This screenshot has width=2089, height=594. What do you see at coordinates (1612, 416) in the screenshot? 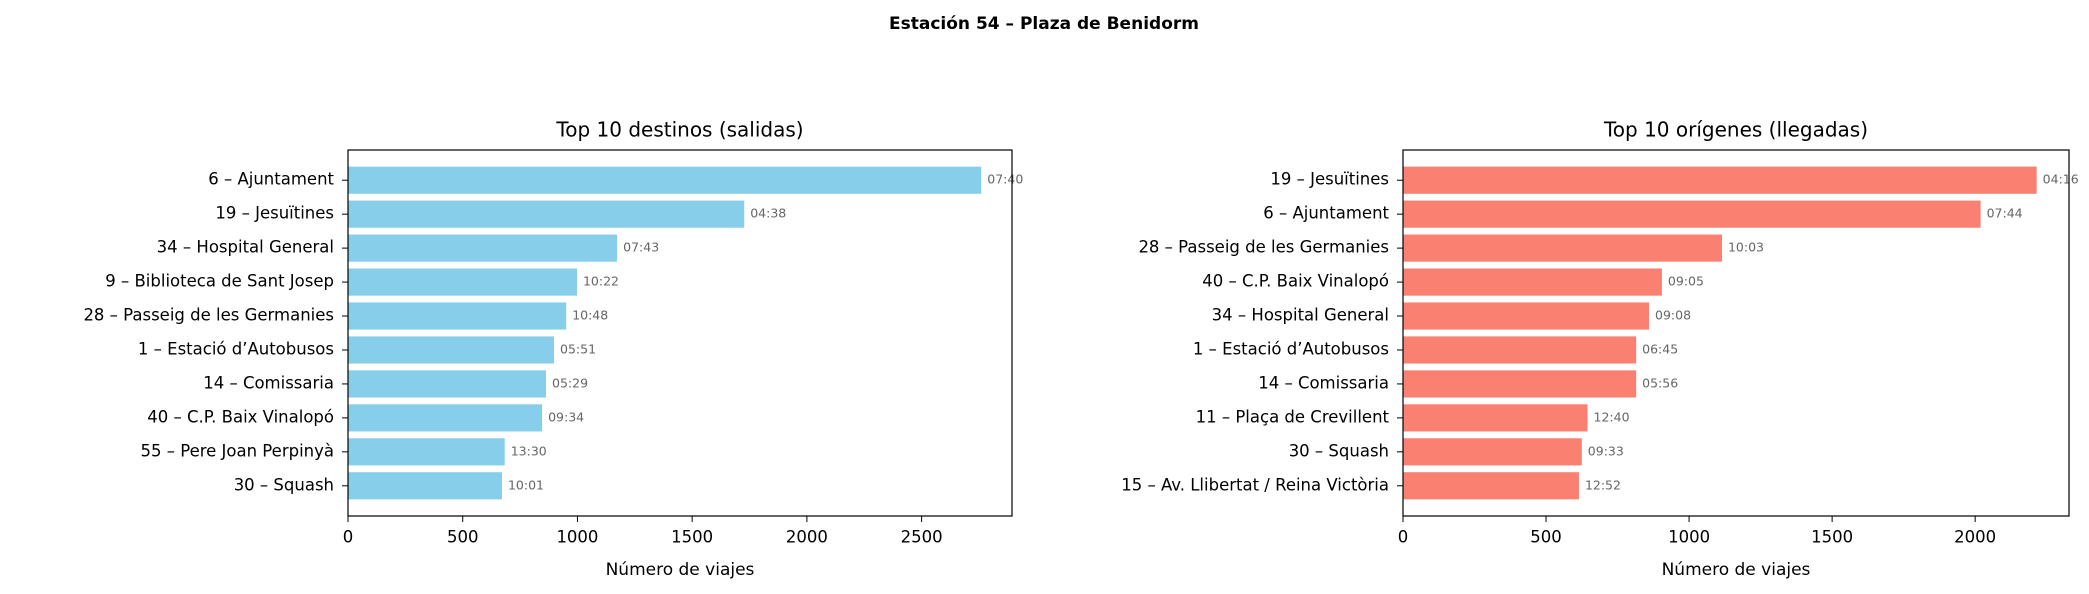
I see `bar-annotation: 12:40` at bounding box center [1612, 416].